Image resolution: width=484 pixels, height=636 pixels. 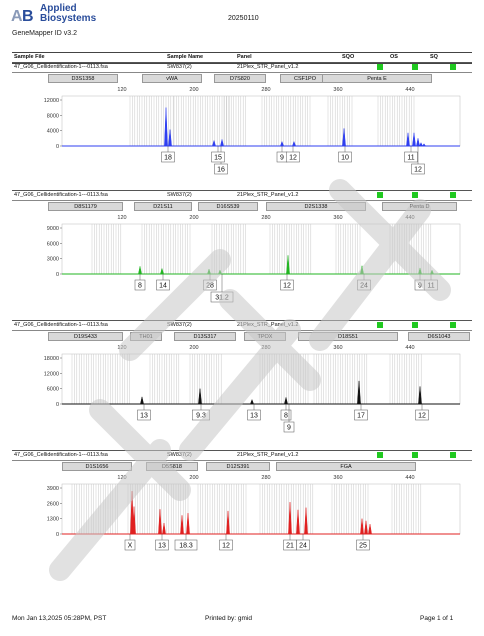 What do you see at coordinates (44, 33) in the screenshot?
I see `software-version: GeneMapper ID v3.2` at bounding box center [44, 33].